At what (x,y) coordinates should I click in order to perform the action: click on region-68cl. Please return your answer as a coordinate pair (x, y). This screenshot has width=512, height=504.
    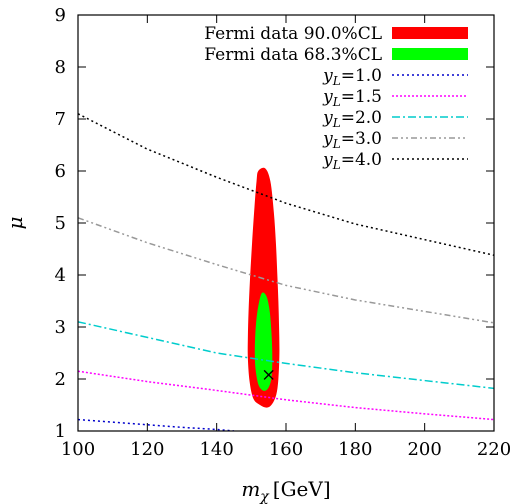
    Looking at the image, I should click on (263, 341).